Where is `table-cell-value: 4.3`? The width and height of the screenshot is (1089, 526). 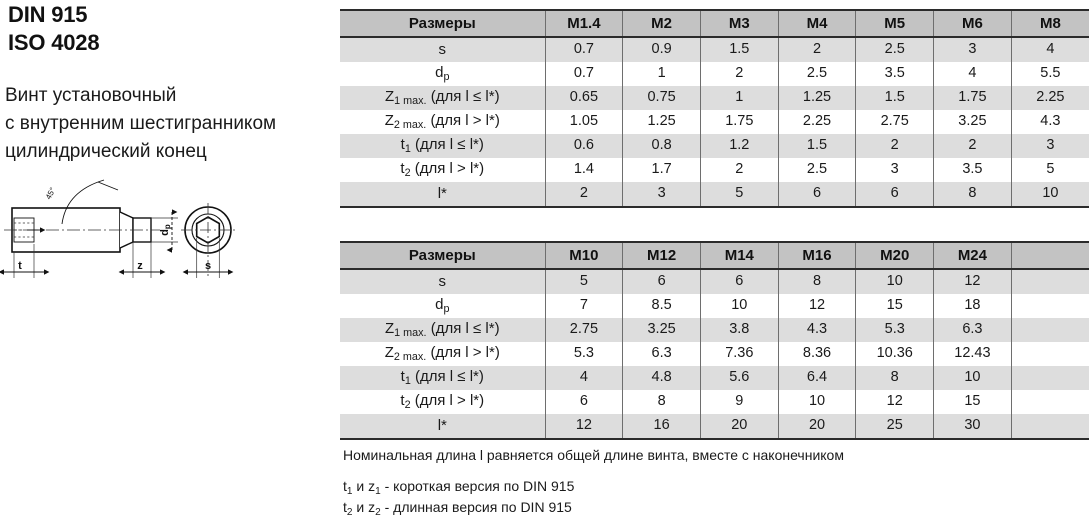
table-cell-value: 4.3 is located at coordinates (1049, 122).